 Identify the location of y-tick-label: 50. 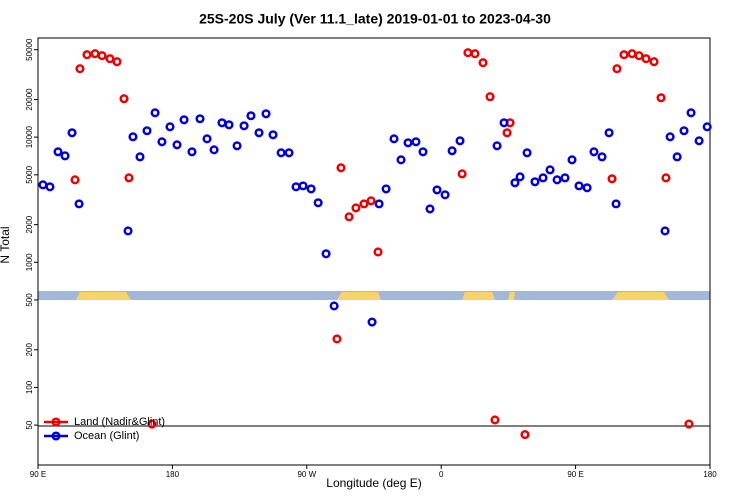
(29, 424).